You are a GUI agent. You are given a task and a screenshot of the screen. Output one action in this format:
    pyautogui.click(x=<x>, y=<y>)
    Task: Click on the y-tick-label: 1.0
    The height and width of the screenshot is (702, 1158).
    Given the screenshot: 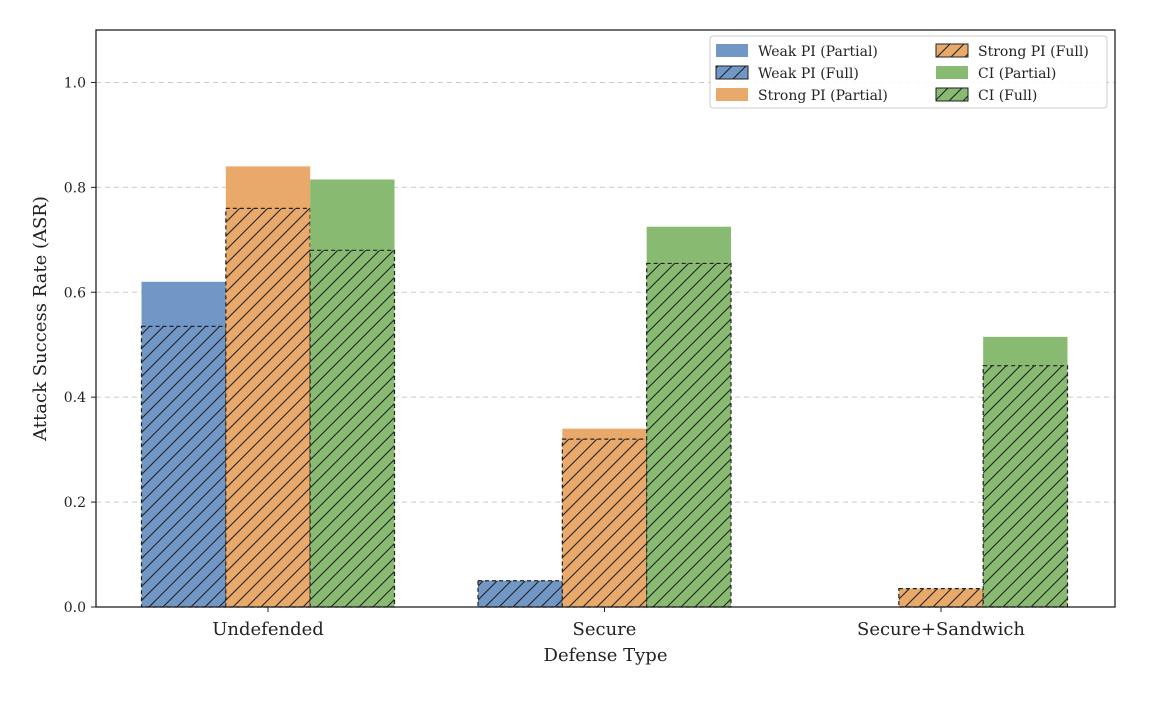 What is the action you would take?
    pyautogui.click(x=75, y=83)
    